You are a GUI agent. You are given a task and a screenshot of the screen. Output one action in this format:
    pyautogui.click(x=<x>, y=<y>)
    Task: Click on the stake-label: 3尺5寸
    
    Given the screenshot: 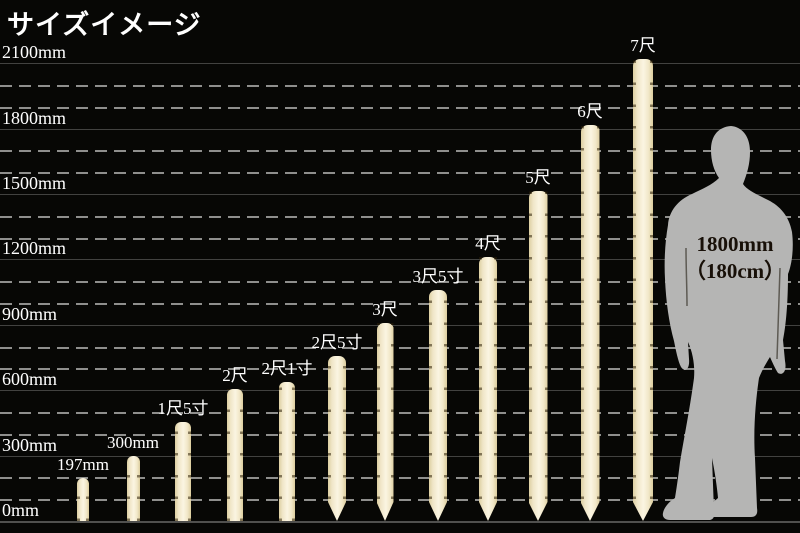 What is the action you would take?
    pyautogui.click(x=438, y=276)
    